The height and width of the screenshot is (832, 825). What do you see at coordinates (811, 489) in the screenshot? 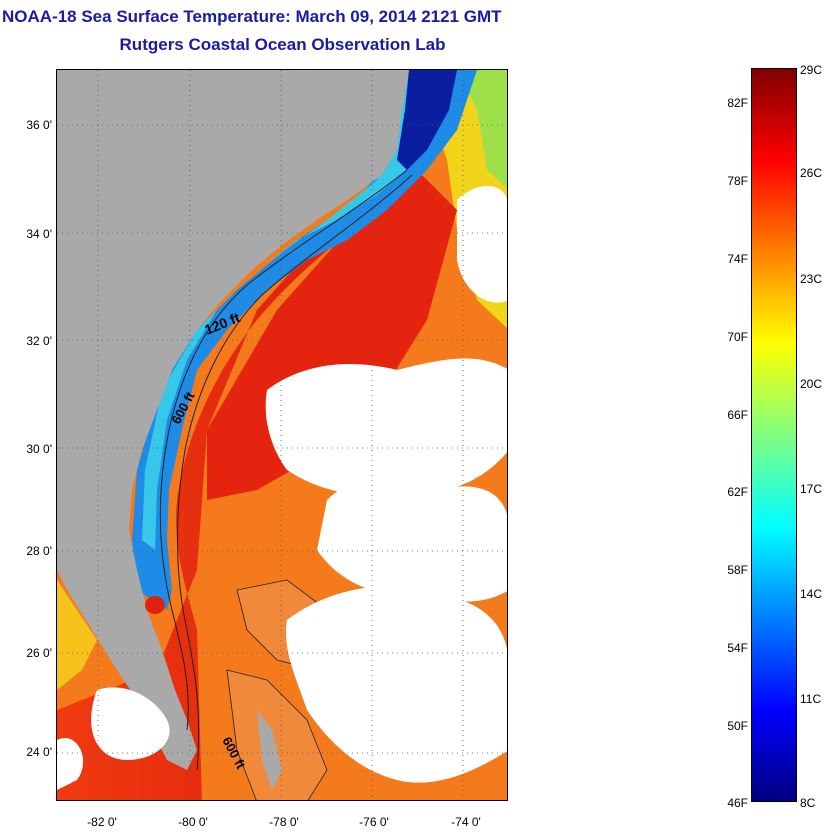
I see `colorbar-c-label: 17C` at bounding box center [811, 489].